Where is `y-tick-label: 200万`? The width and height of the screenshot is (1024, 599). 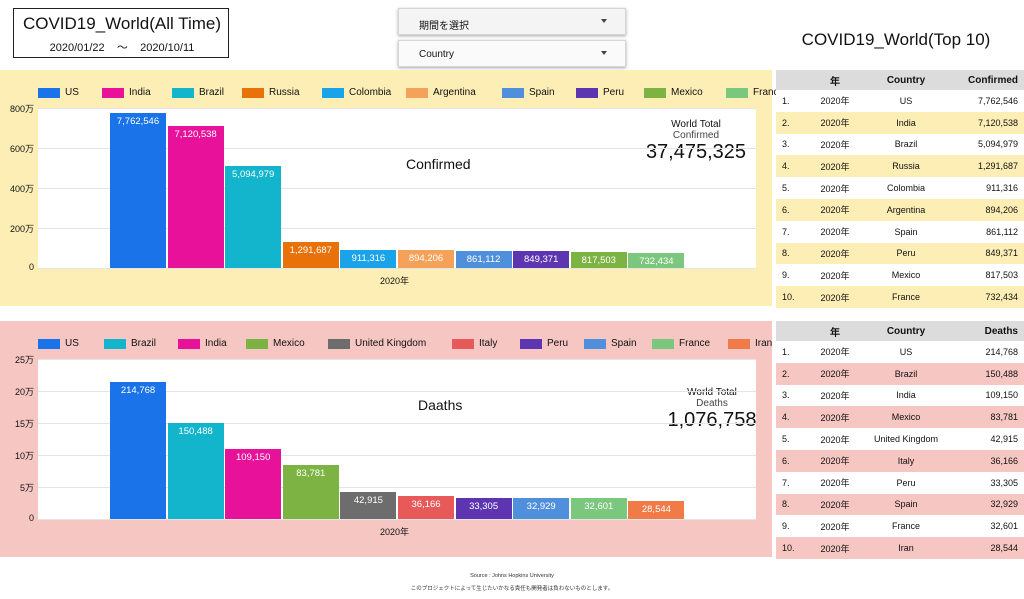 y-tick-label: 200万 is located at coordinates (21, 229).